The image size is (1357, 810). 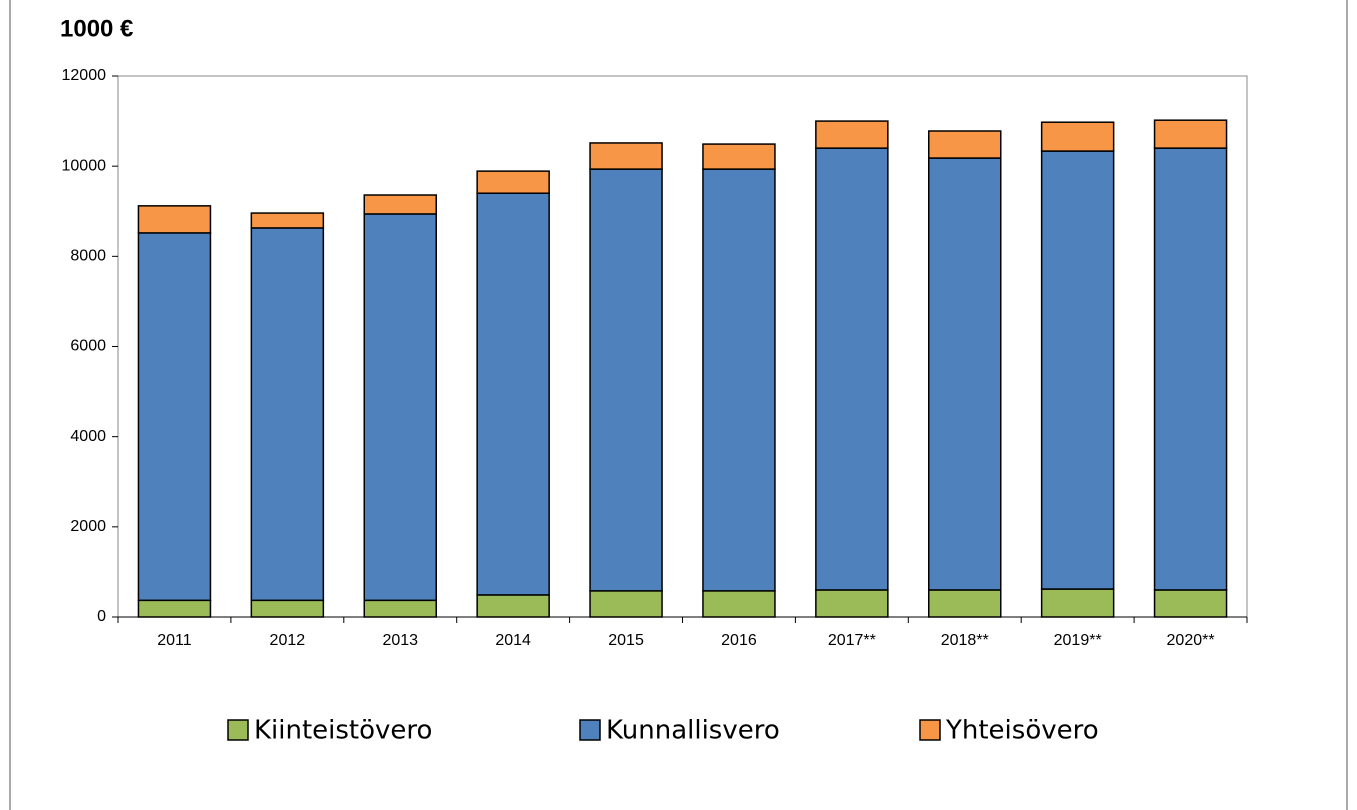 I want to click on x-tick-label: 2017**, so click(x=852, y=640).